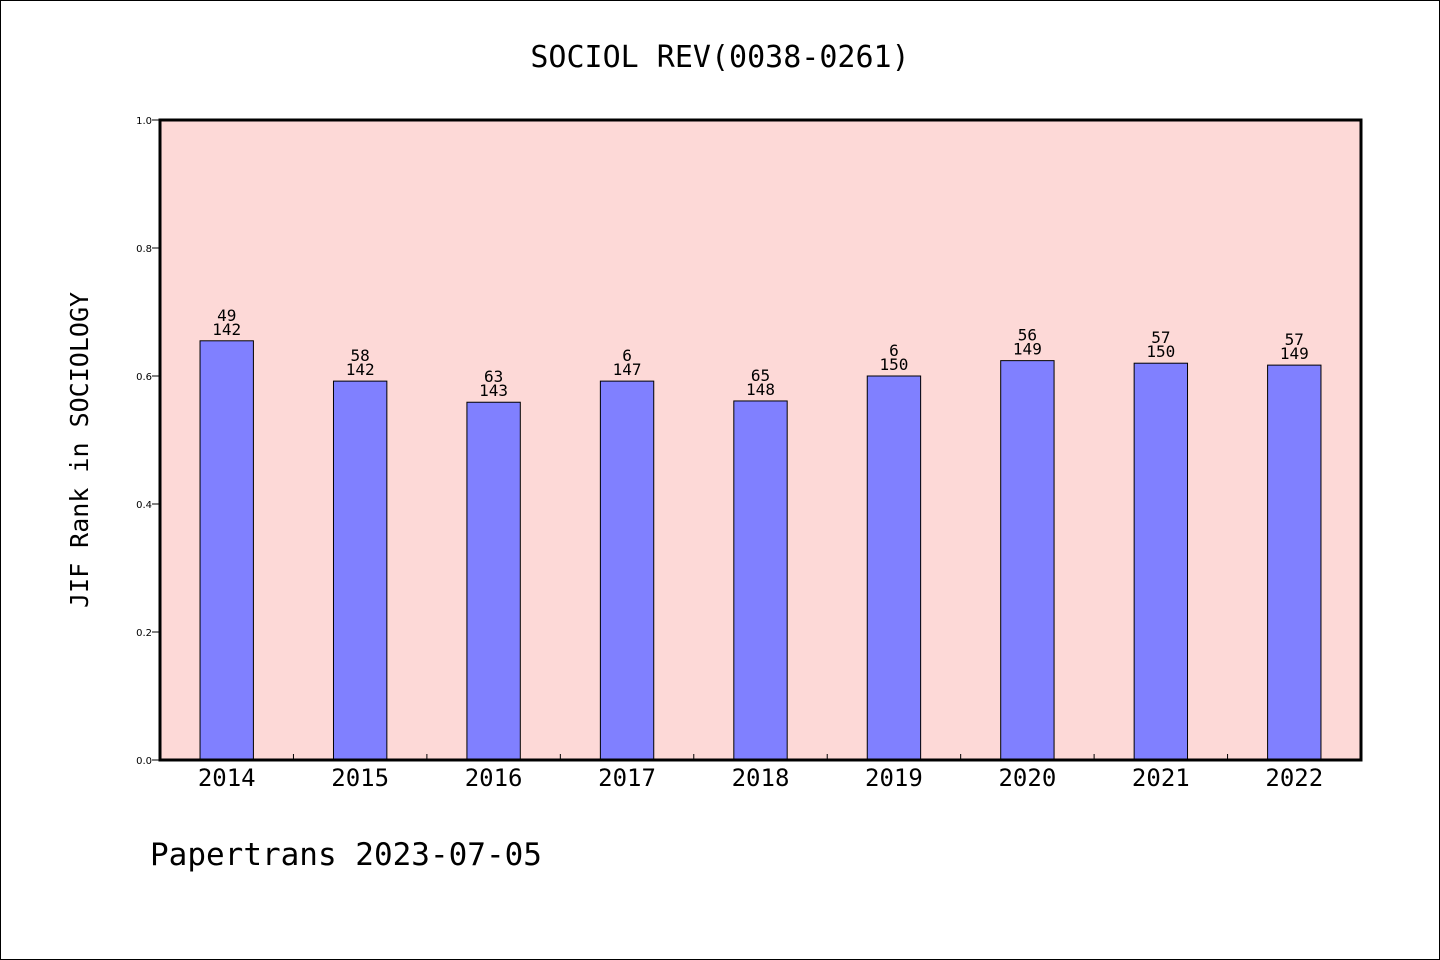 Image resolution: width=1440 pixels, height=960 pixels. What do you see at coordinates (144, 377) in the screenshot?
I see `y-tick-label: 0.6` at bounding box center [144, 377].